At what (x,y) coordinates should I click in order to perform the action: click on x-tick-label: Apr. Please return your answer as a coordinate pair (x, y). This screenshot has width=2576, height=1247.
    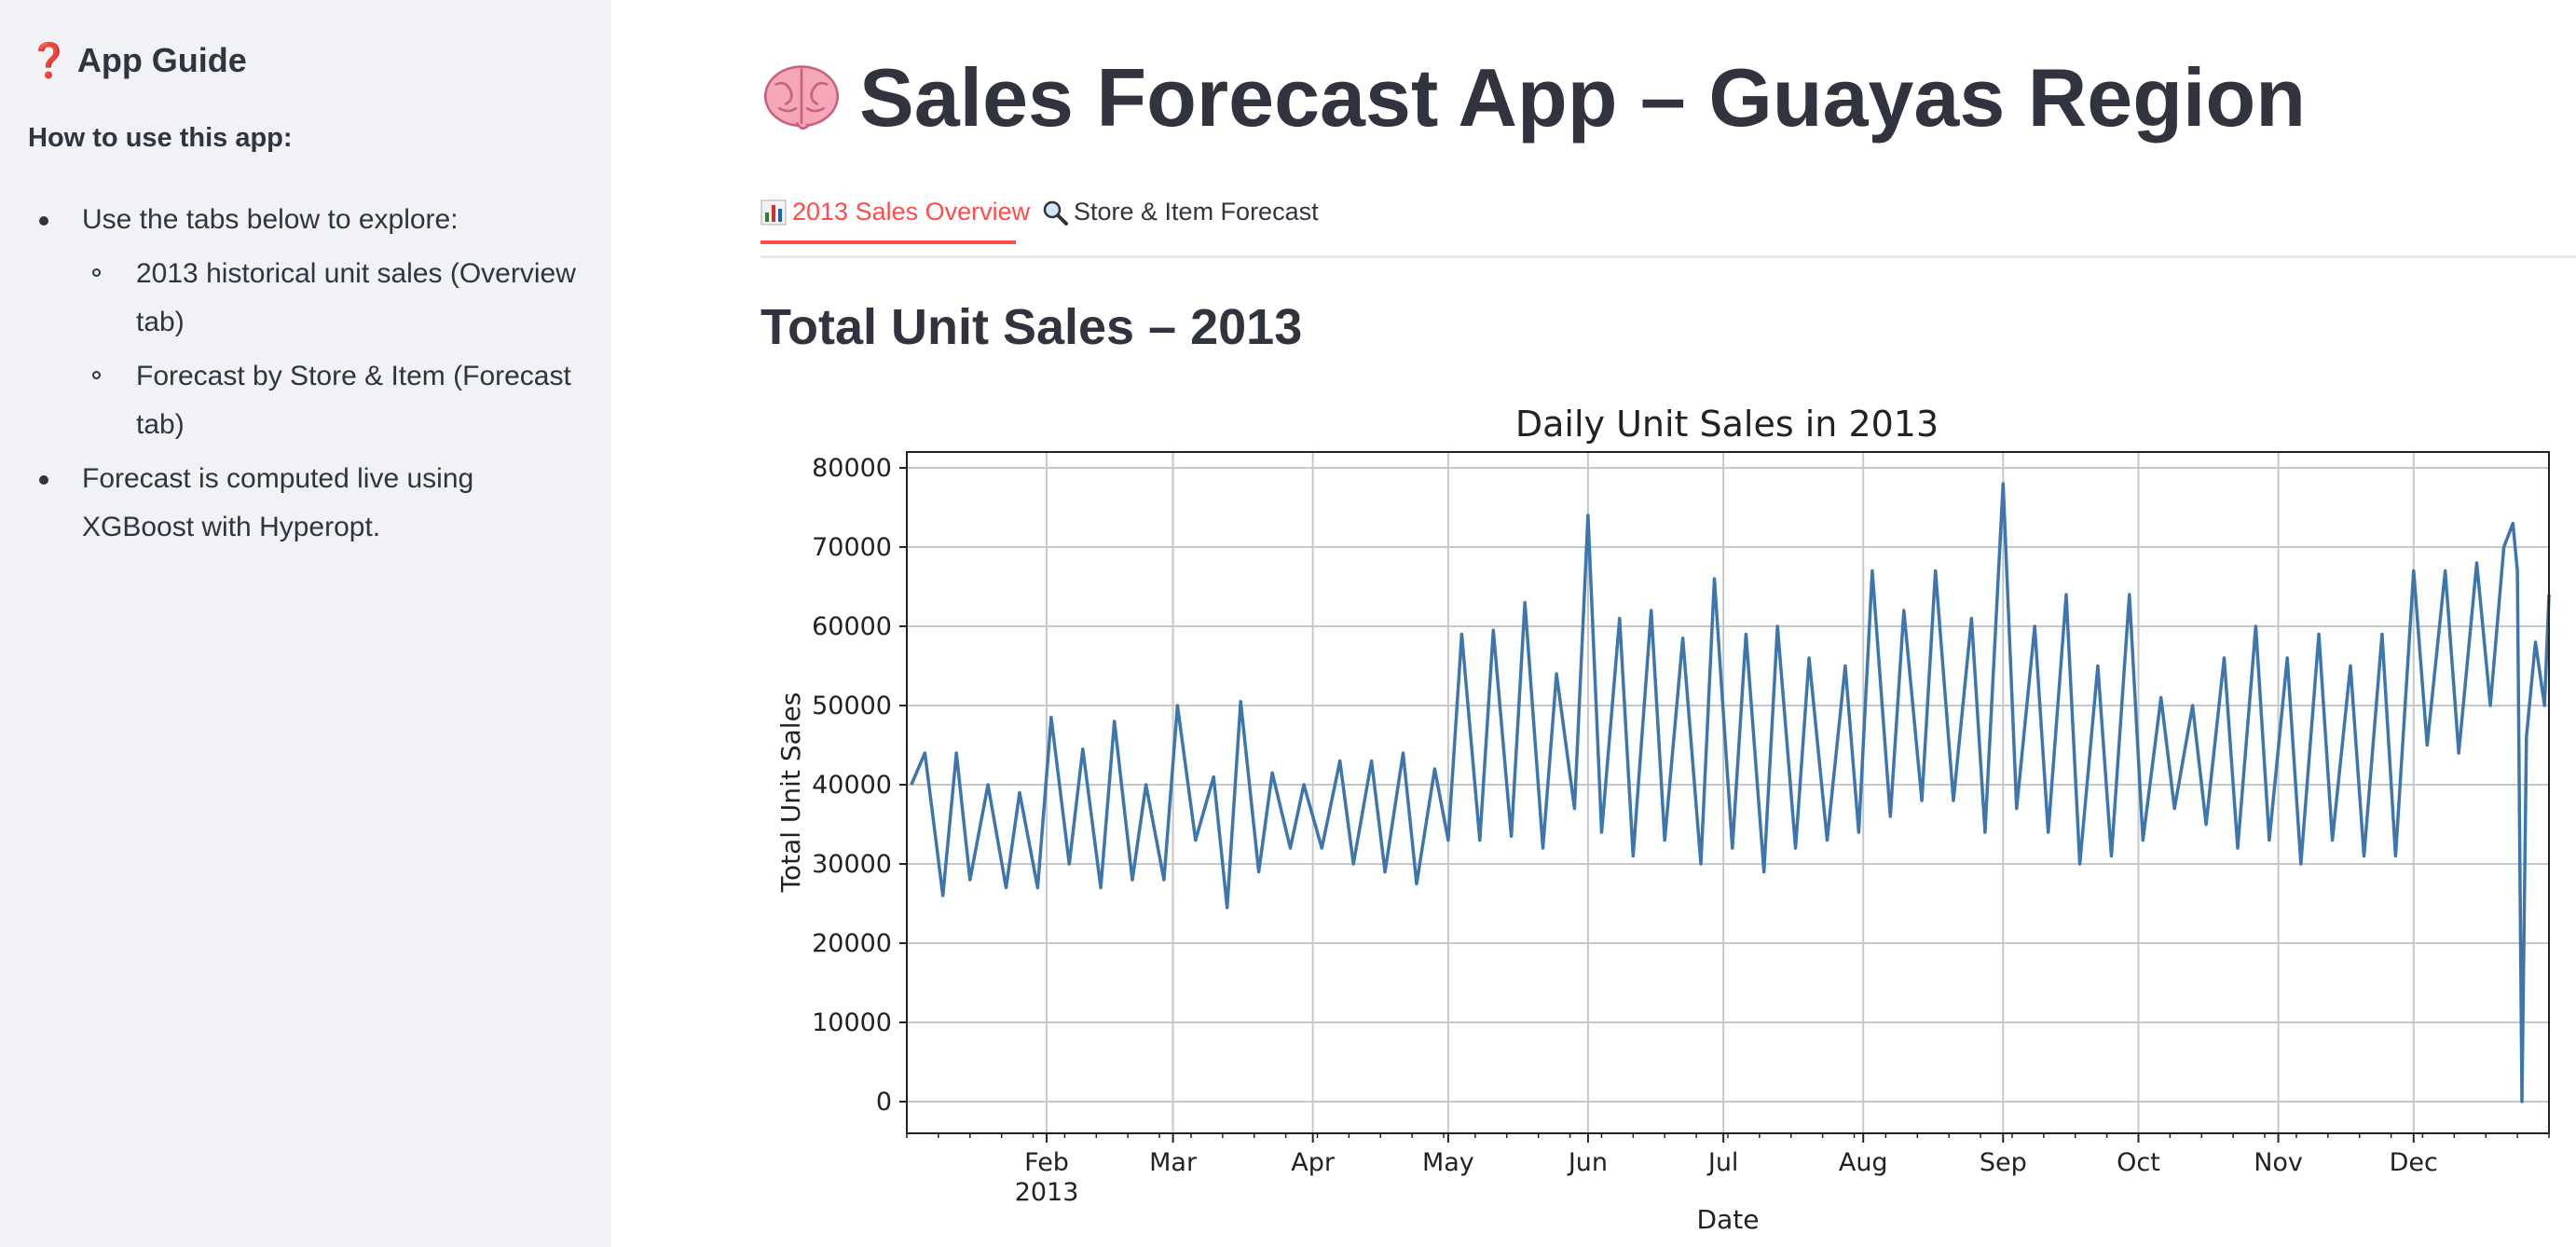
    Looking at the image, I should click on (1313, 1162).